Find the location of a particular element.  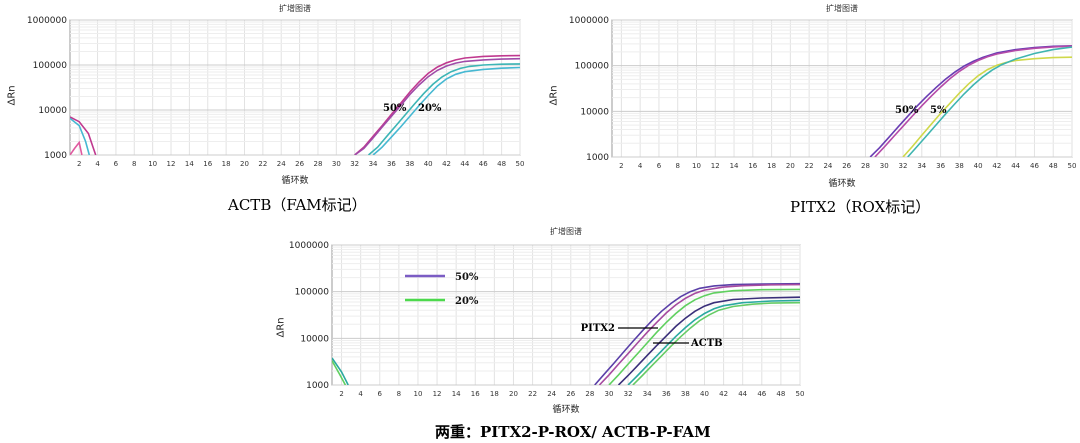

legend-label: 20% is located at coordinates (467, 301).